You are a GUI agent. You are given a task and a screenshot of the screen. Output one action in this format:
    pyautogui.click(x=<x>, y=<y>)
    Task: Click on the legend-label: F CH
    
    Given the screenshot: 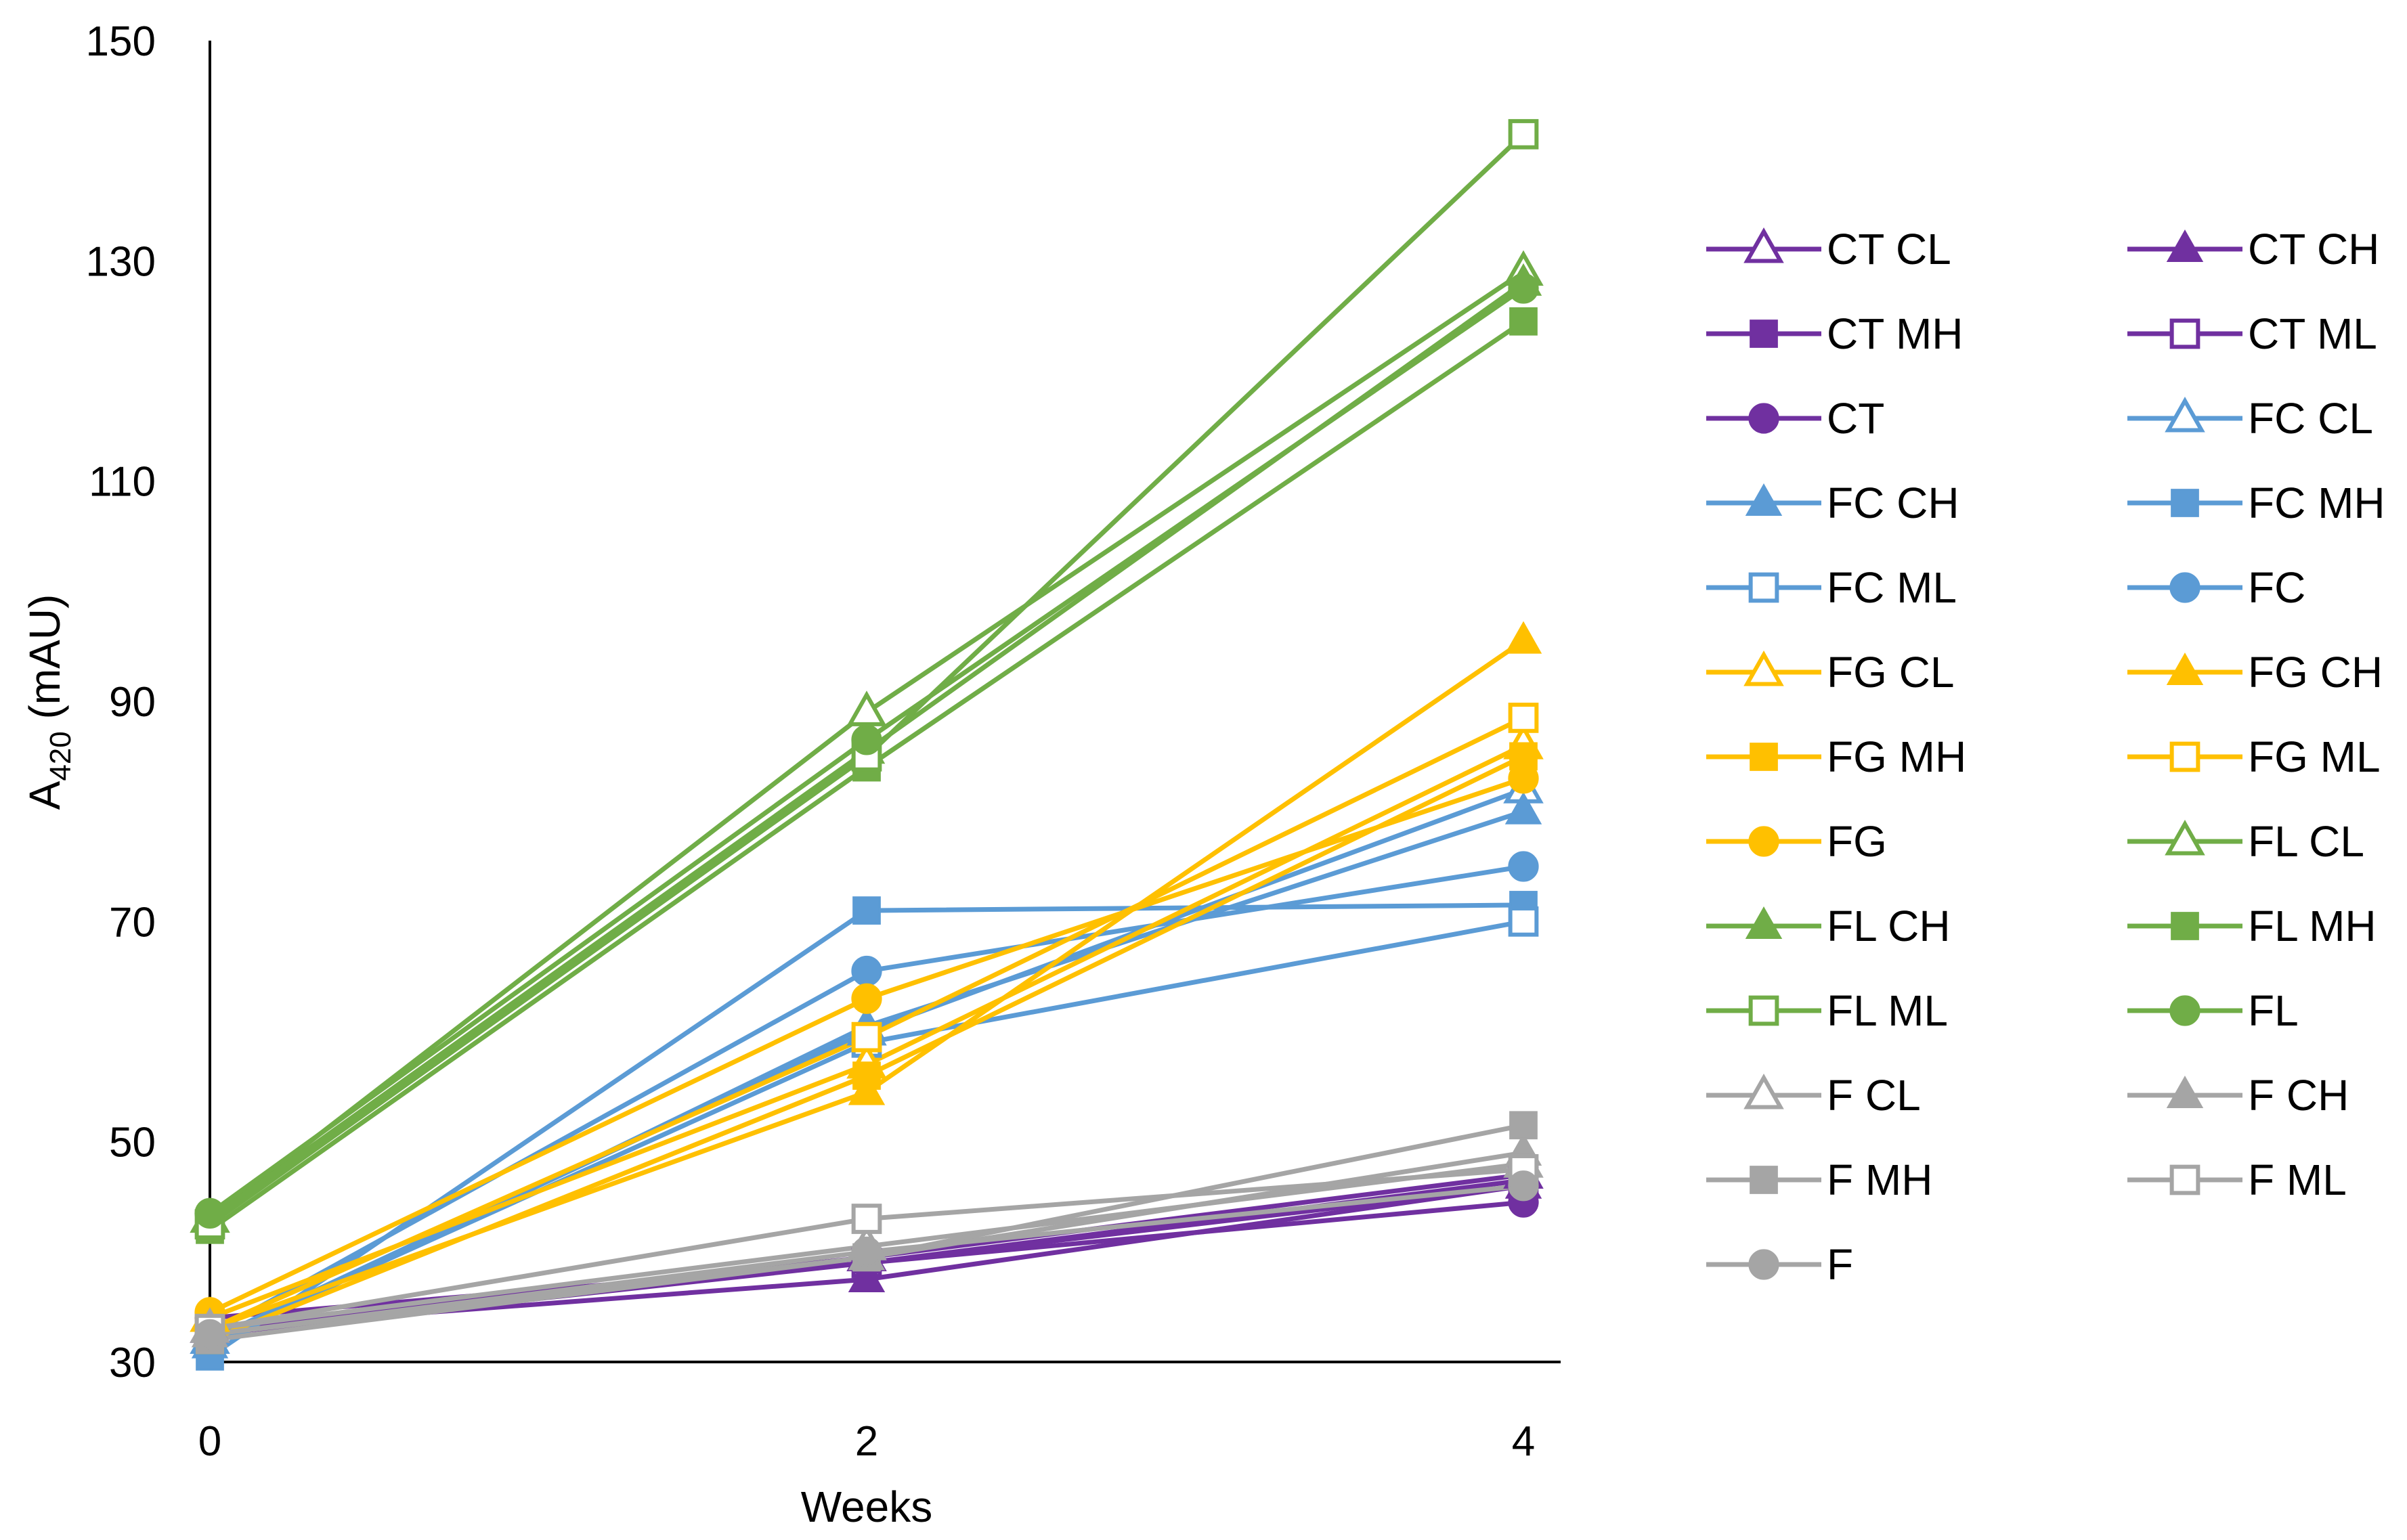 What is the action you would take?
    pyautogui.click(x=2298, y=1095)
    